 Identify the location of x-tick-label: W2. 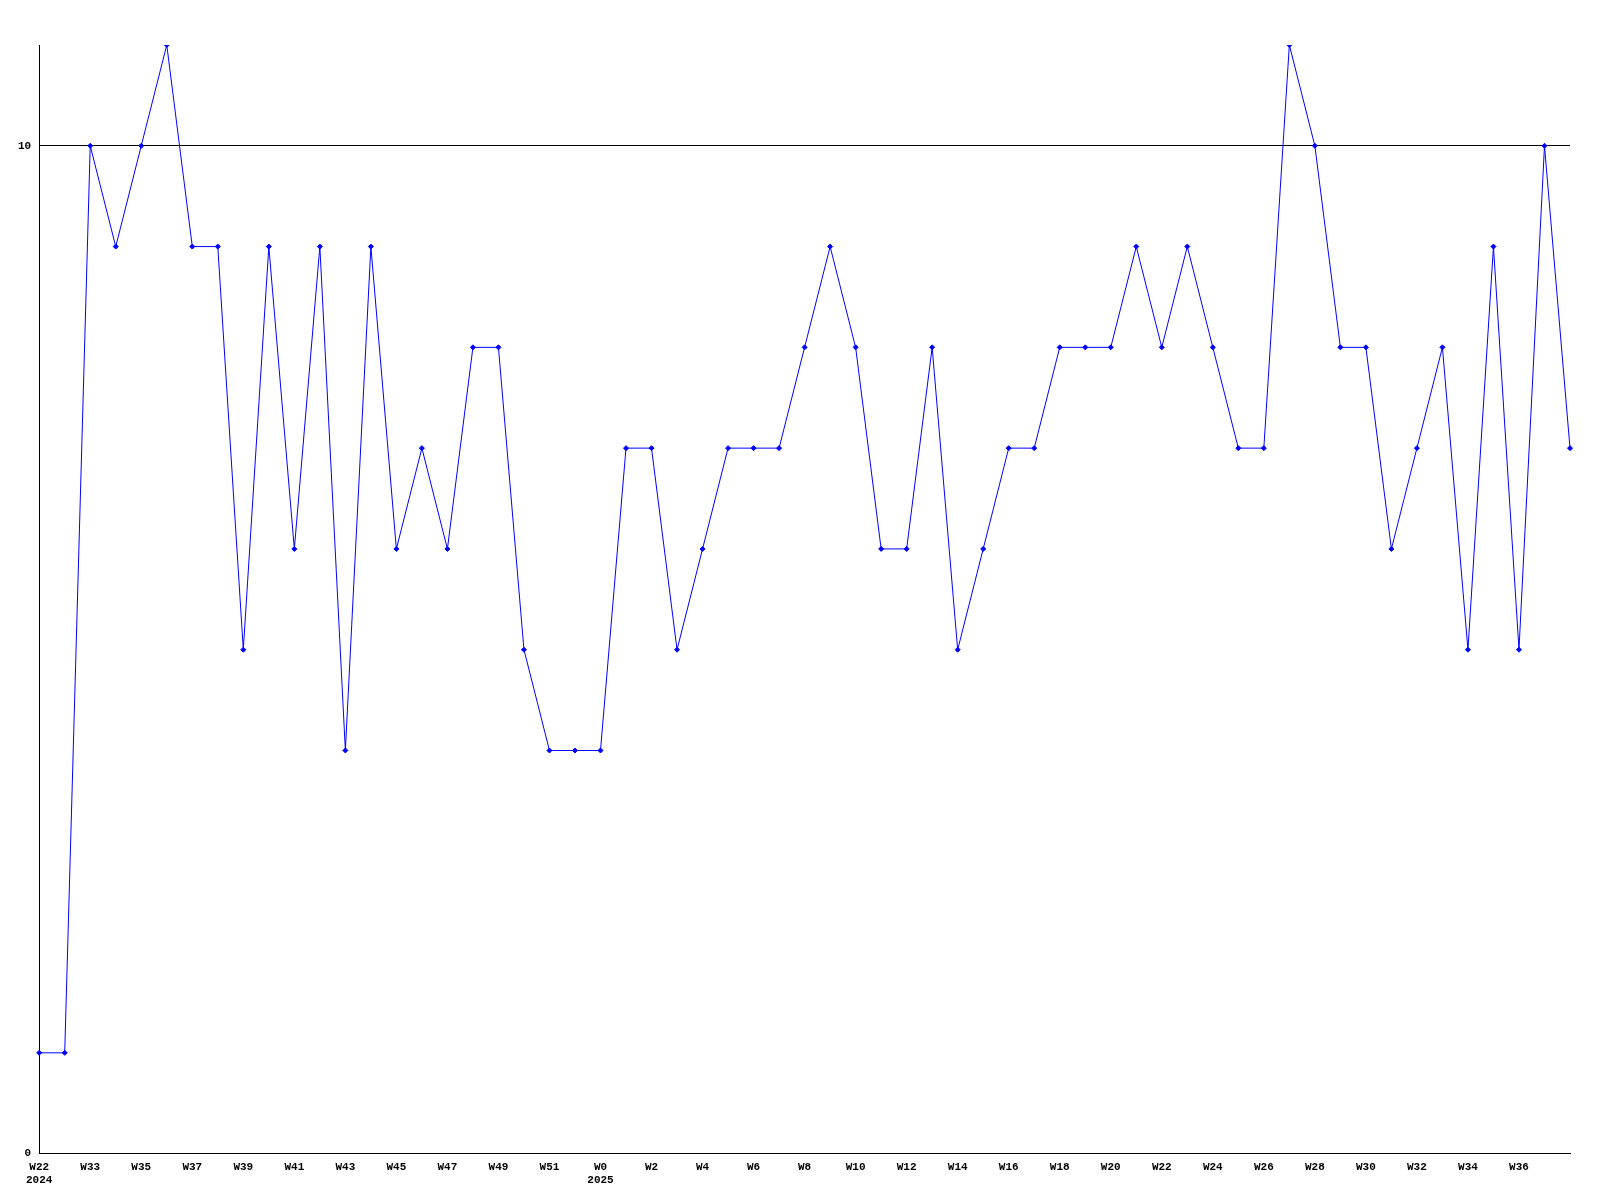
(651, 1166).